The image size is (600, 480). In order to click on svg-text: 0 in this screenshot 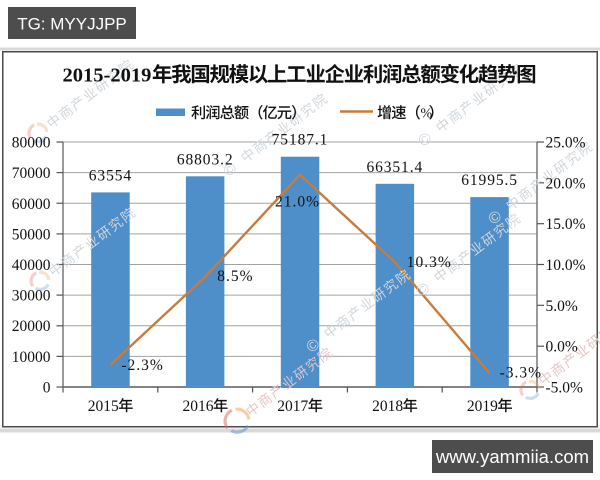, I will do `click(47, 388)`.